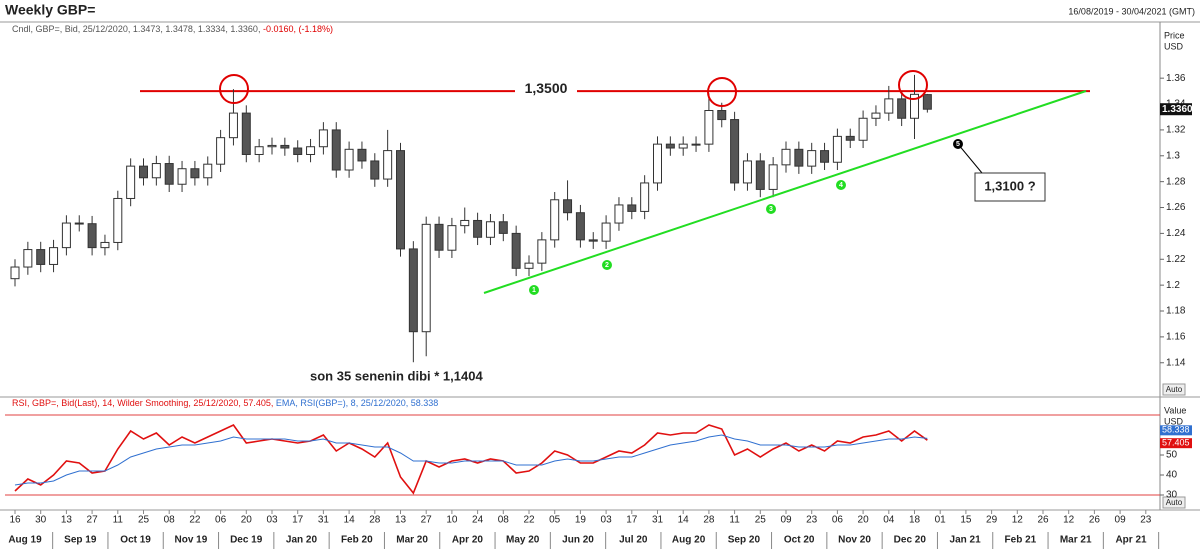 Image resolution: width=1200 pixels, height=551 pixels. What do you see at coordinates (357, 403) in the screenshot?
I see `ema-title: EMA, RSI(GBP=), 8, 25/12/2020, 58.338` at bounding box center [357, 403].